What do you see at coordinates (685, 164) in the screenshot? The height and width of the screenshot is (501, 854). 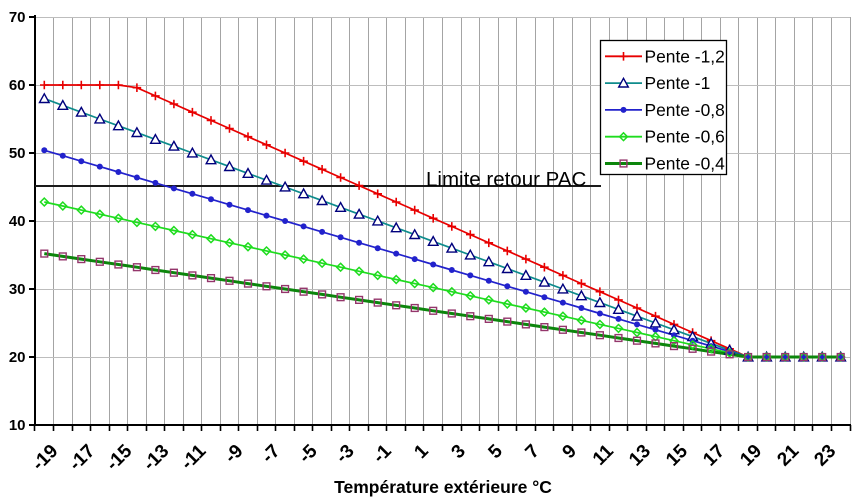 I see `svg-text: Pente -0,4` at bounding box center [685, 164].